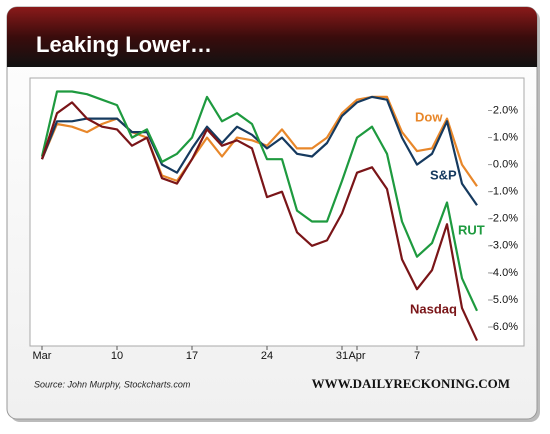 This screenshot has height=434, width=550. I want to click on y-tick-label: -6.0%, so click(503, 327).